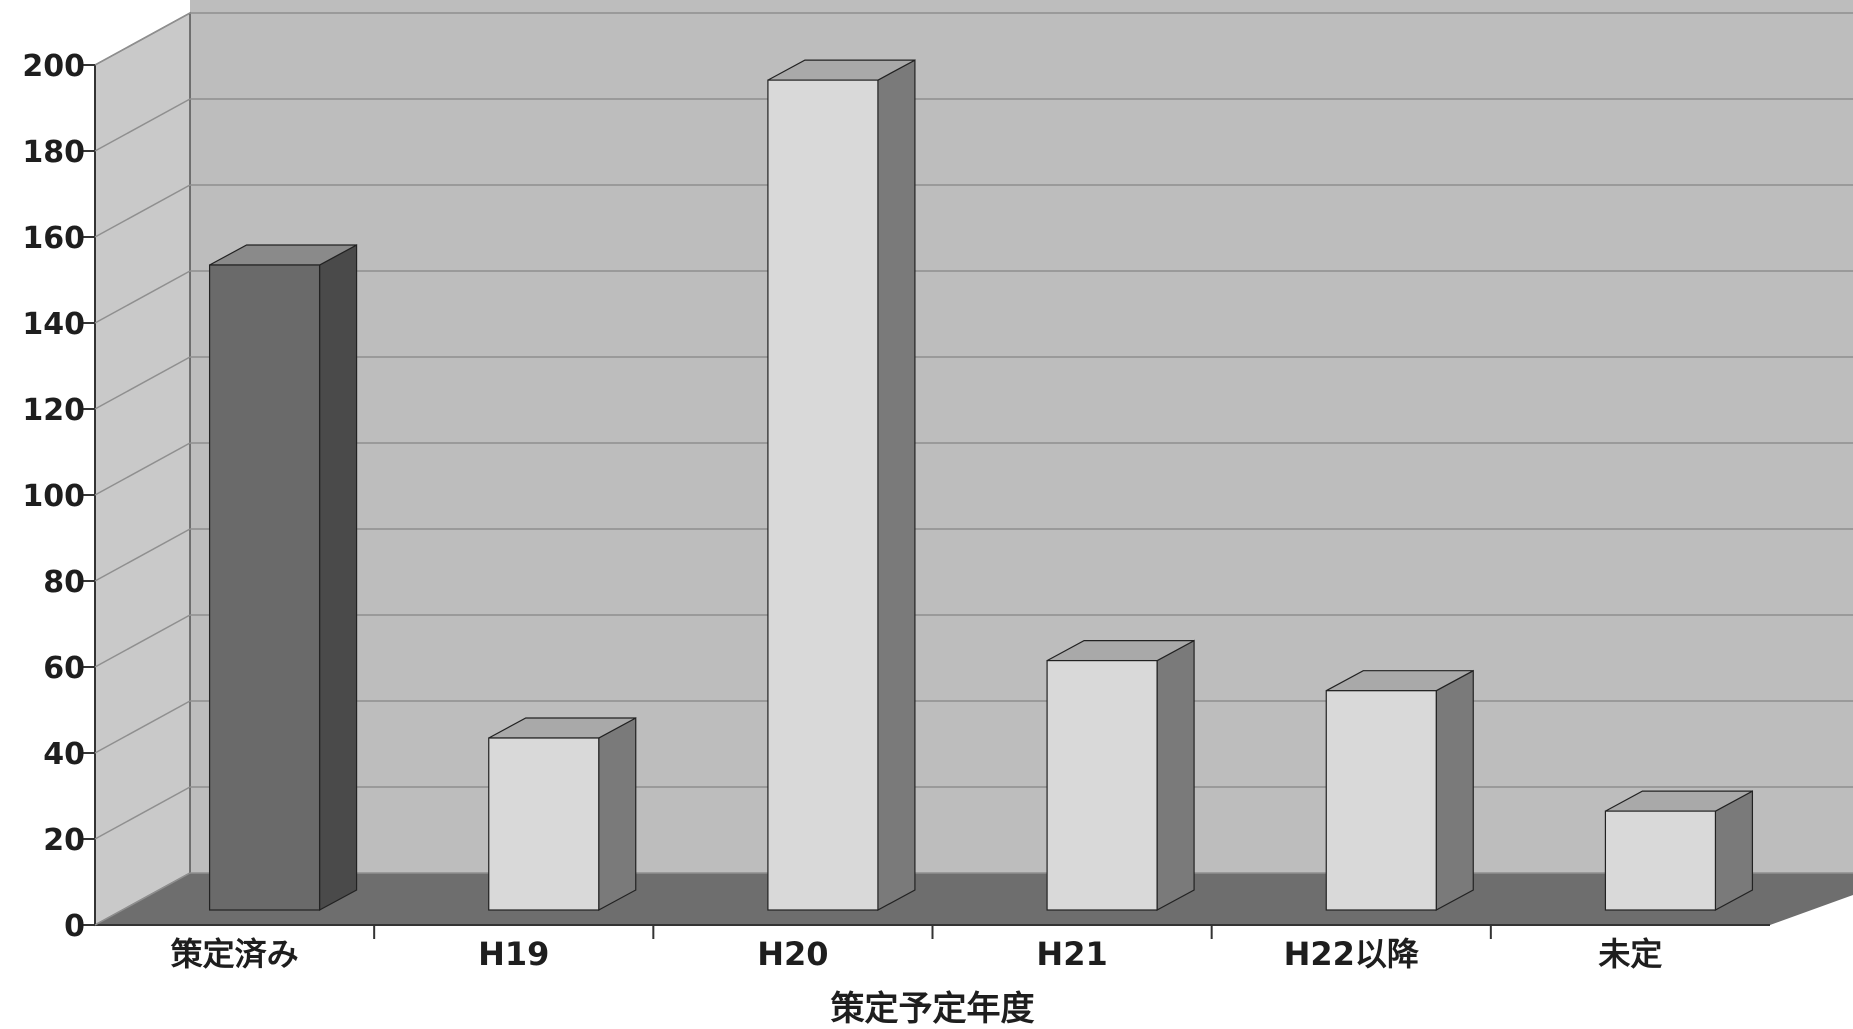  Describe the element at coordinates (53, 152) in the screenshot. I see `y-tick-label: 180` at that location.